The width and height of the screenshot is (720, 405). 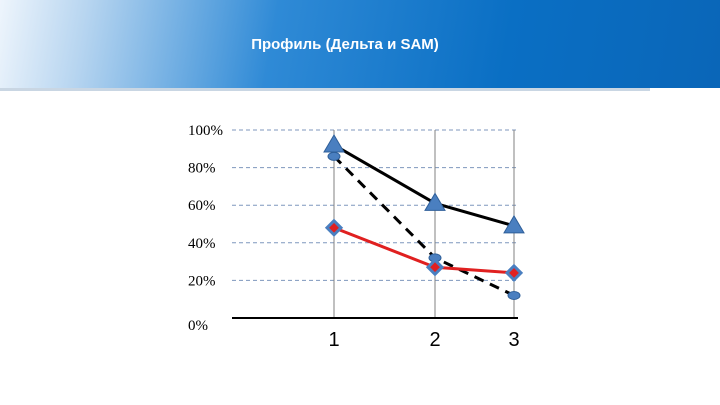 I want to click on header-divider, so click(x=325, y=89).